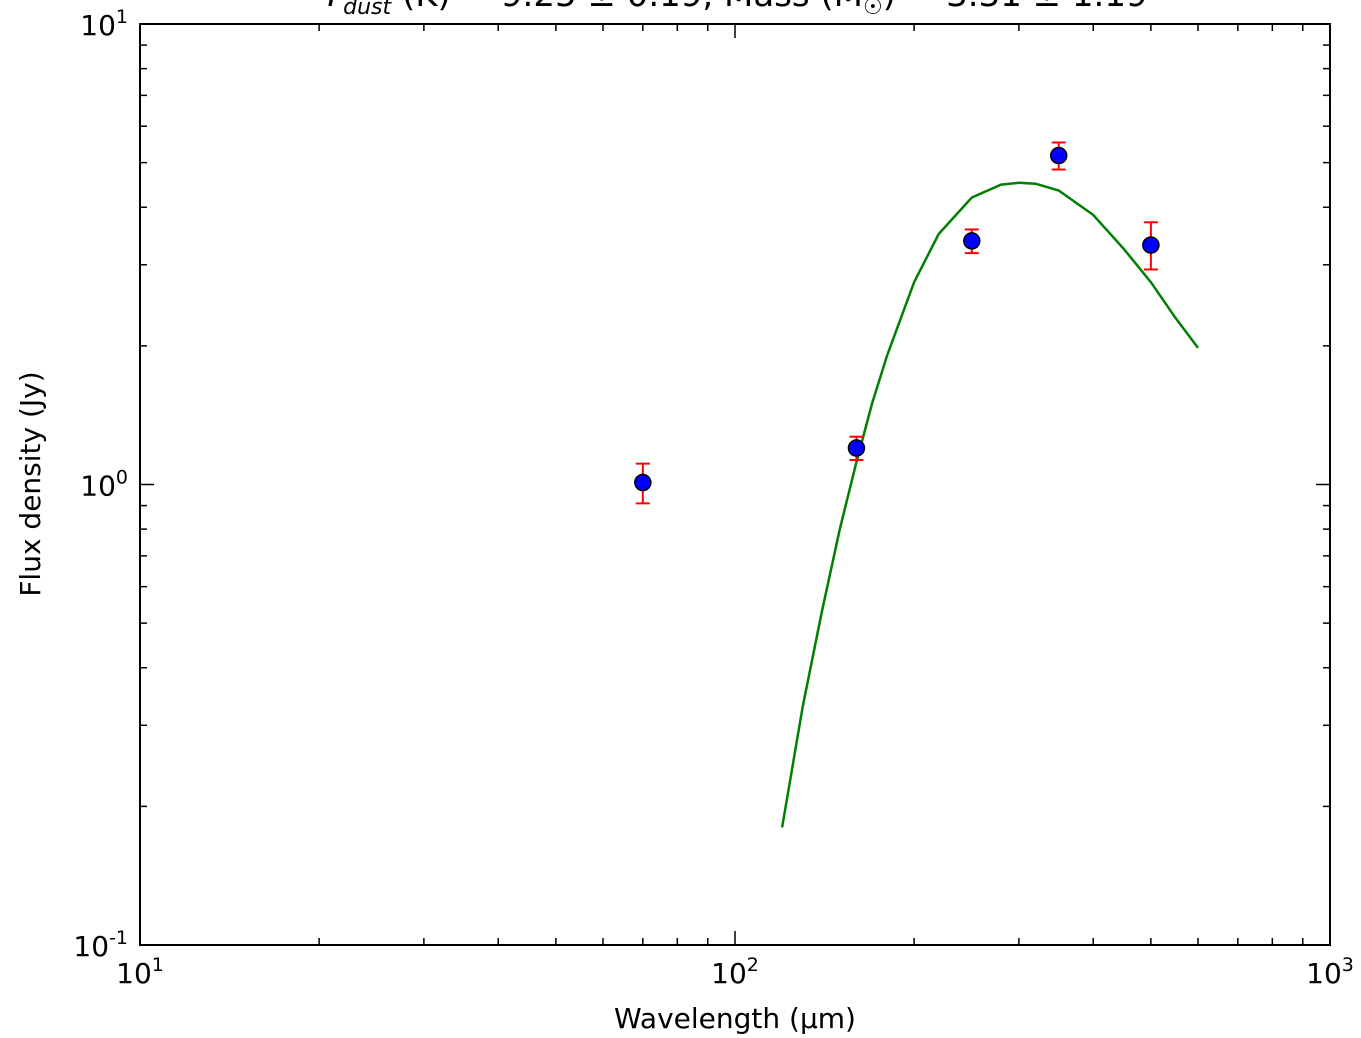 This screenshot has width=1361, height=1038. I want to click on y-tick-label: 10⁻¹, so click(100, 945).